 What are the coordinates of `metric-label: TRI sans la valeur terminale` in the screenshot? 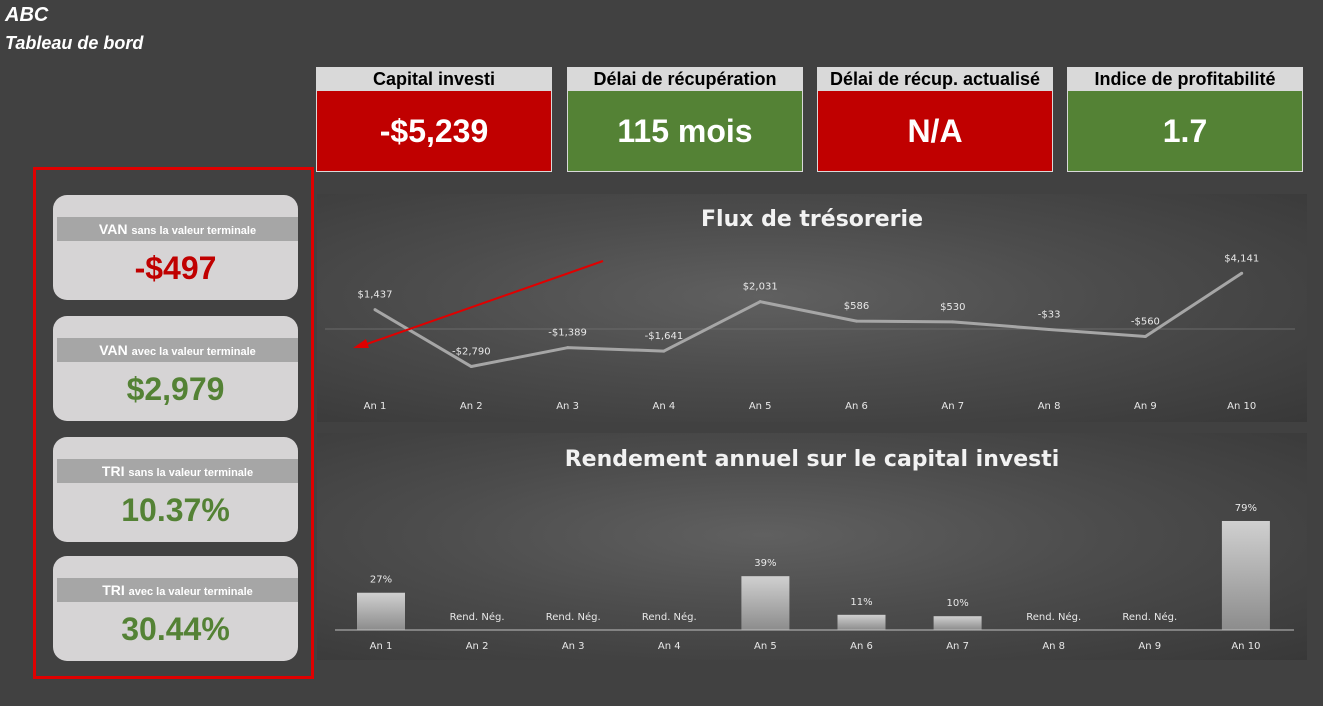 It's located at (177, 471).